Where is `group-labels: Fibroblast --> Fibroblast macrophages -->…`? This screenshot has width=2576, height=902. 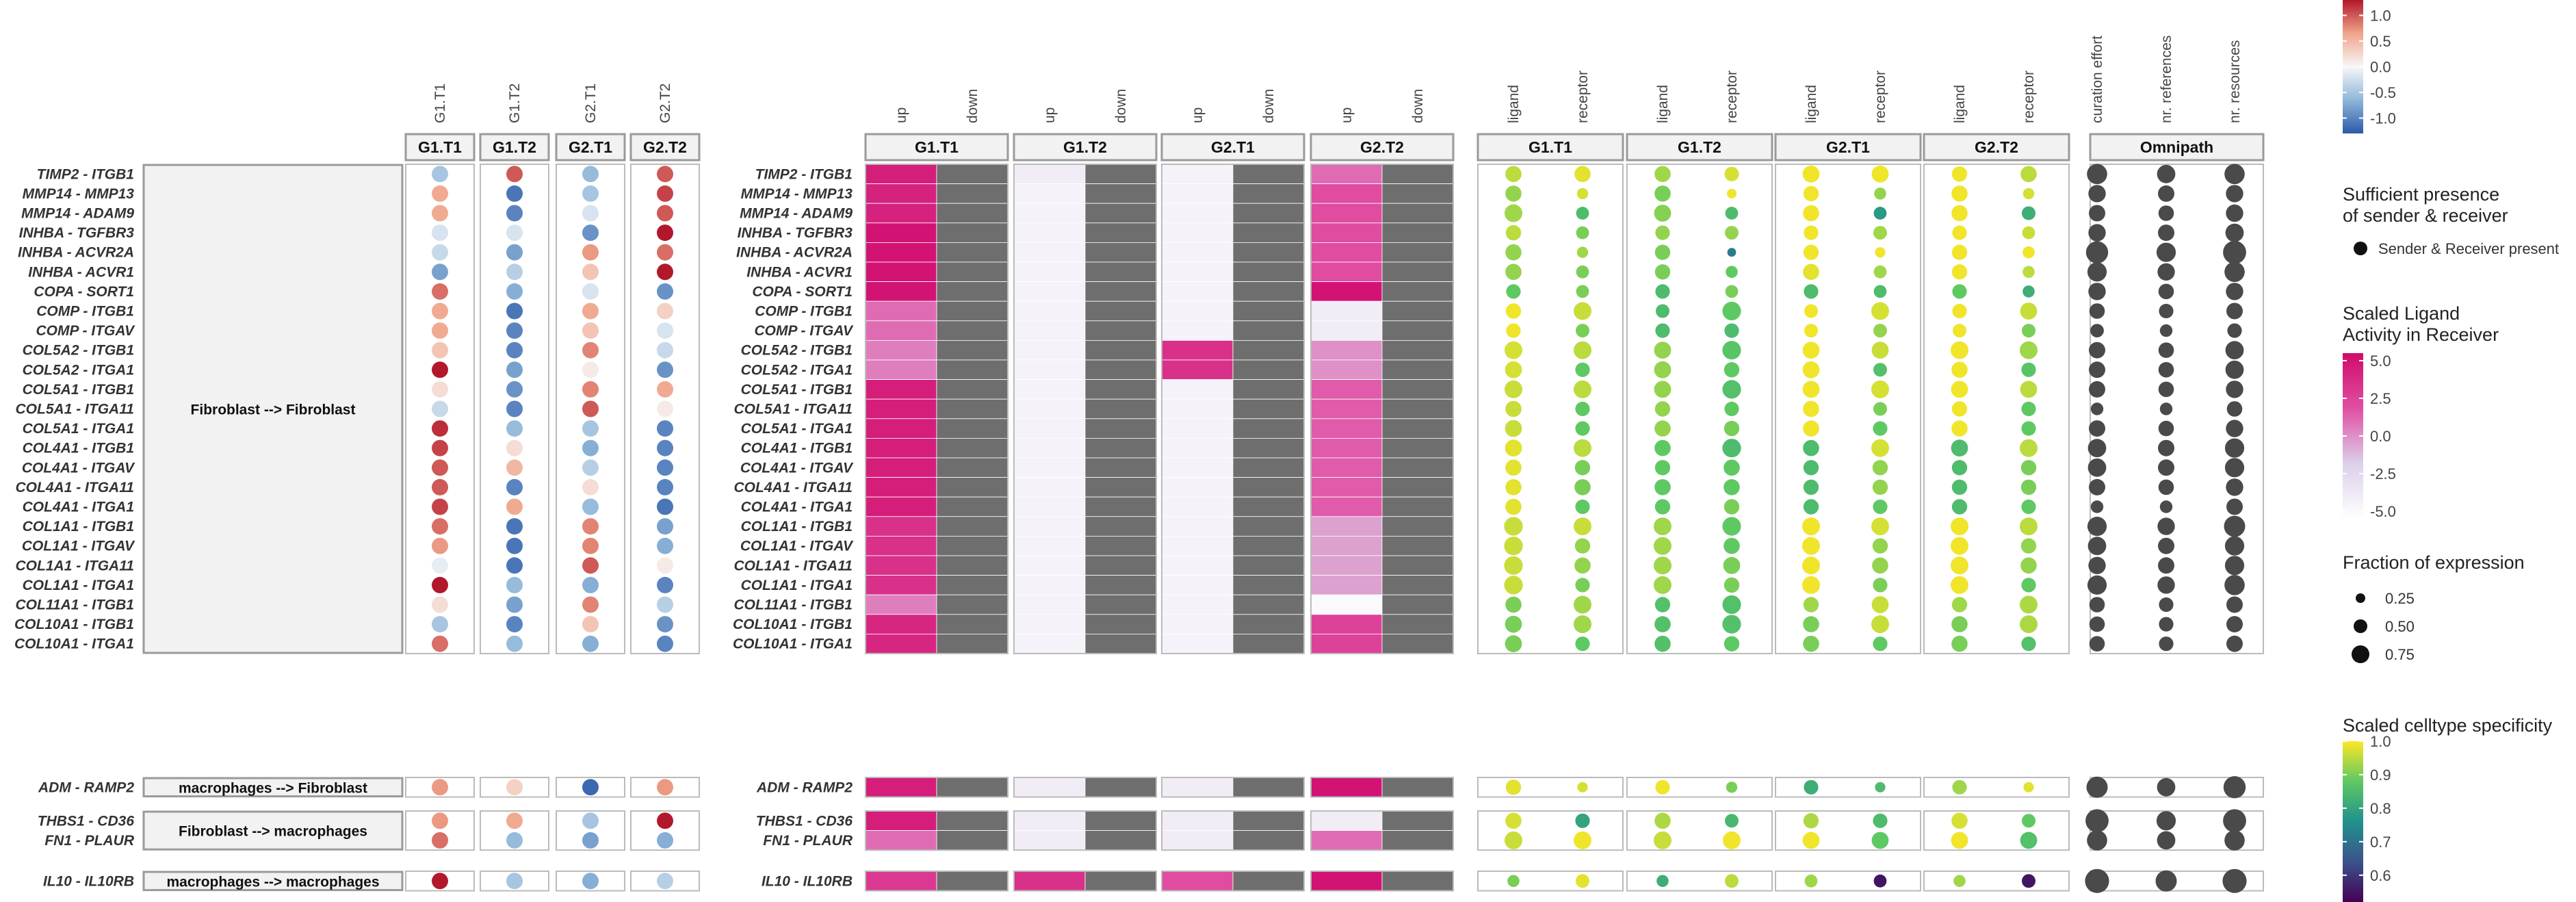
group-labels: Fibroblast --> Fibroblast macrophages -->… is located at coordinates (273, 528).